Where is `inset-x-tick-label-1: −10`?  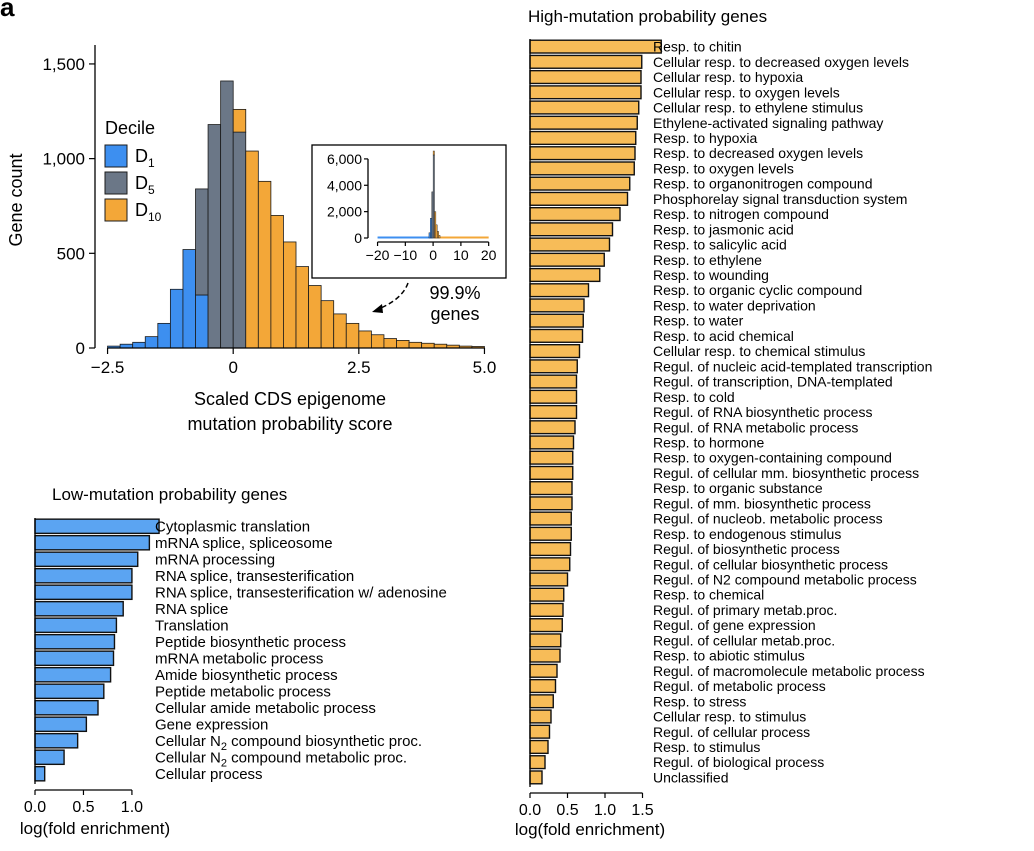 inset-x-tick-label-1: −10 is located at coordinates (405, 255).